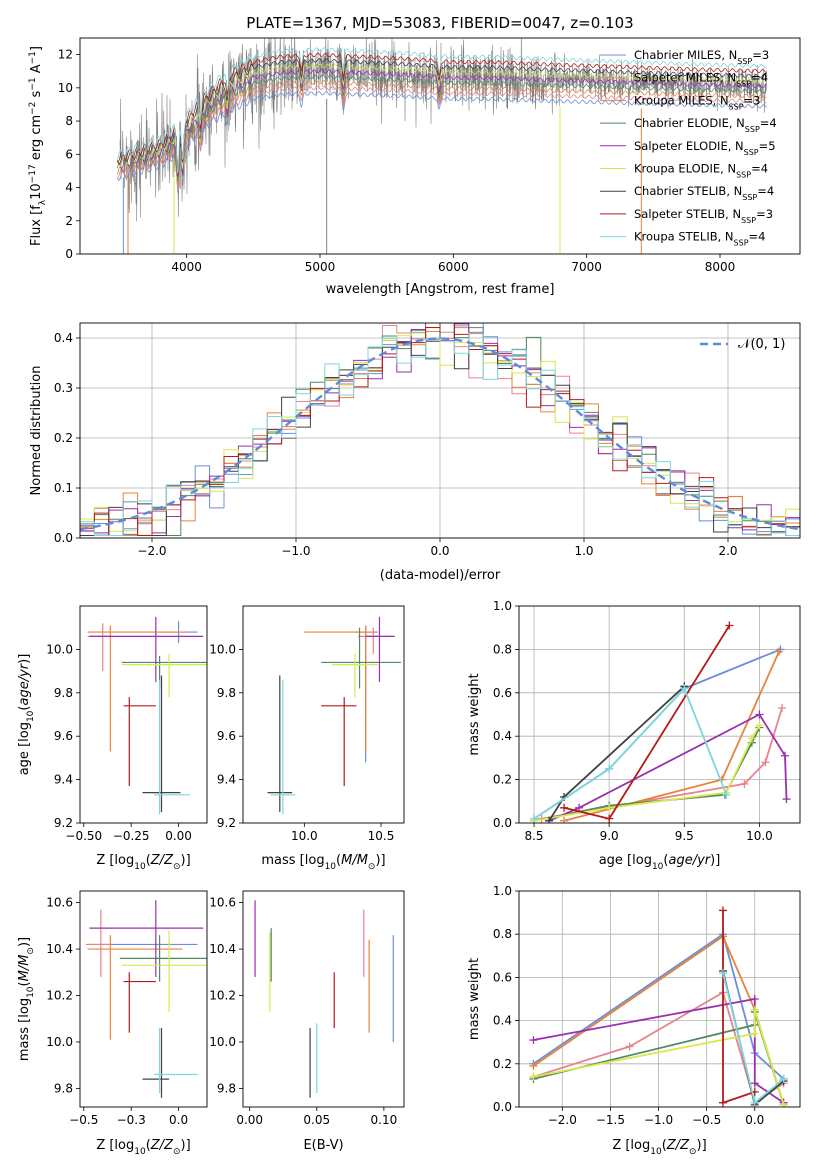 The image size is (819, 1170). I want to click on x-tick-label: −0.25, so click(131, 836).